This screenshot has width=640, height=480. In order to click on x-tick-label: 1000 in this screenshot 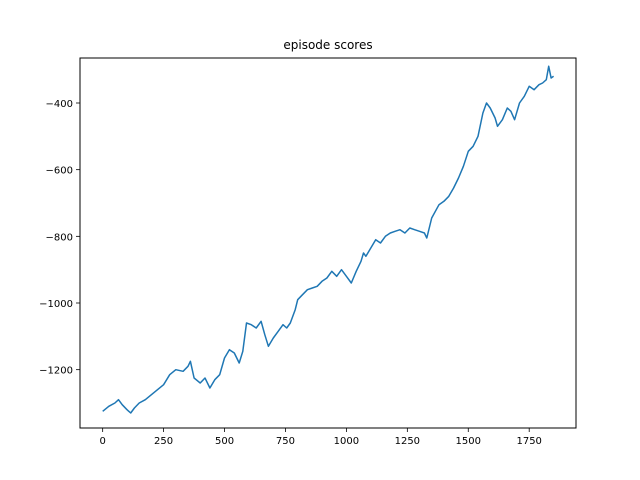, I will do `click(346, 441)`.